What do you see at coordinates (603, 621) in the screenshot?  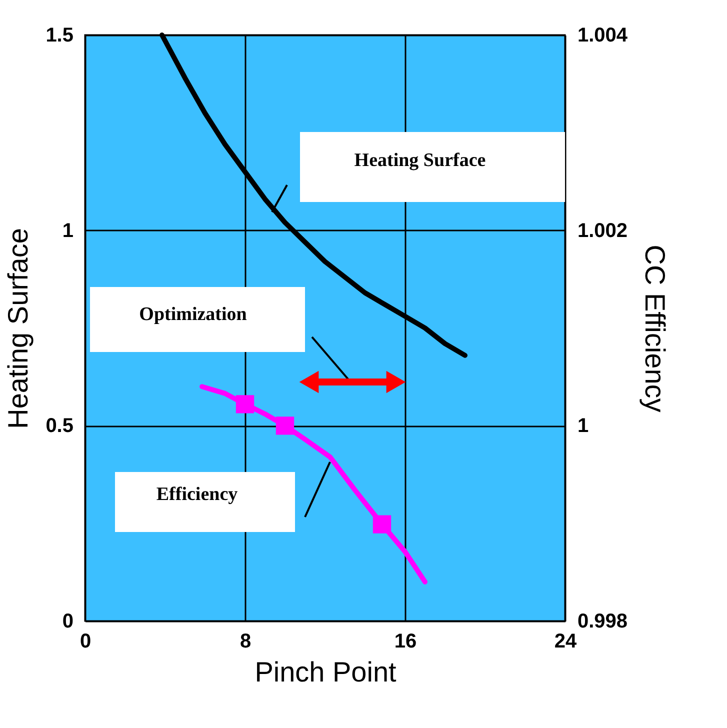 I see `y2-tick-label: 0.998` at bounding box center [603, 621].